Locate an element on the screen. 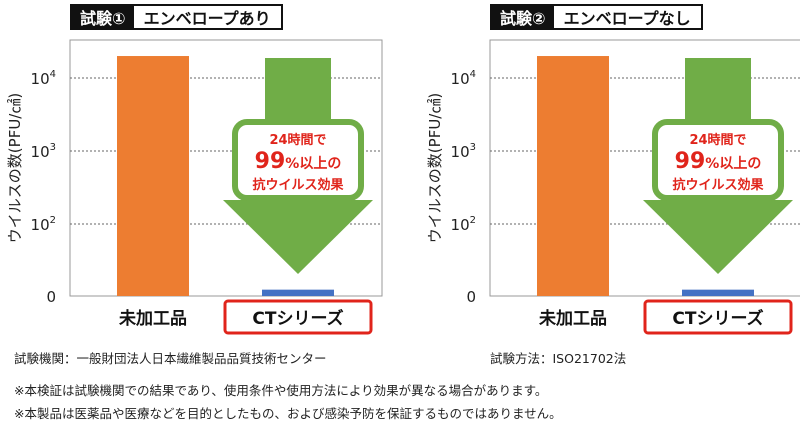  chart-title-1: エンベロープあり is located at coordinates (207, 17).